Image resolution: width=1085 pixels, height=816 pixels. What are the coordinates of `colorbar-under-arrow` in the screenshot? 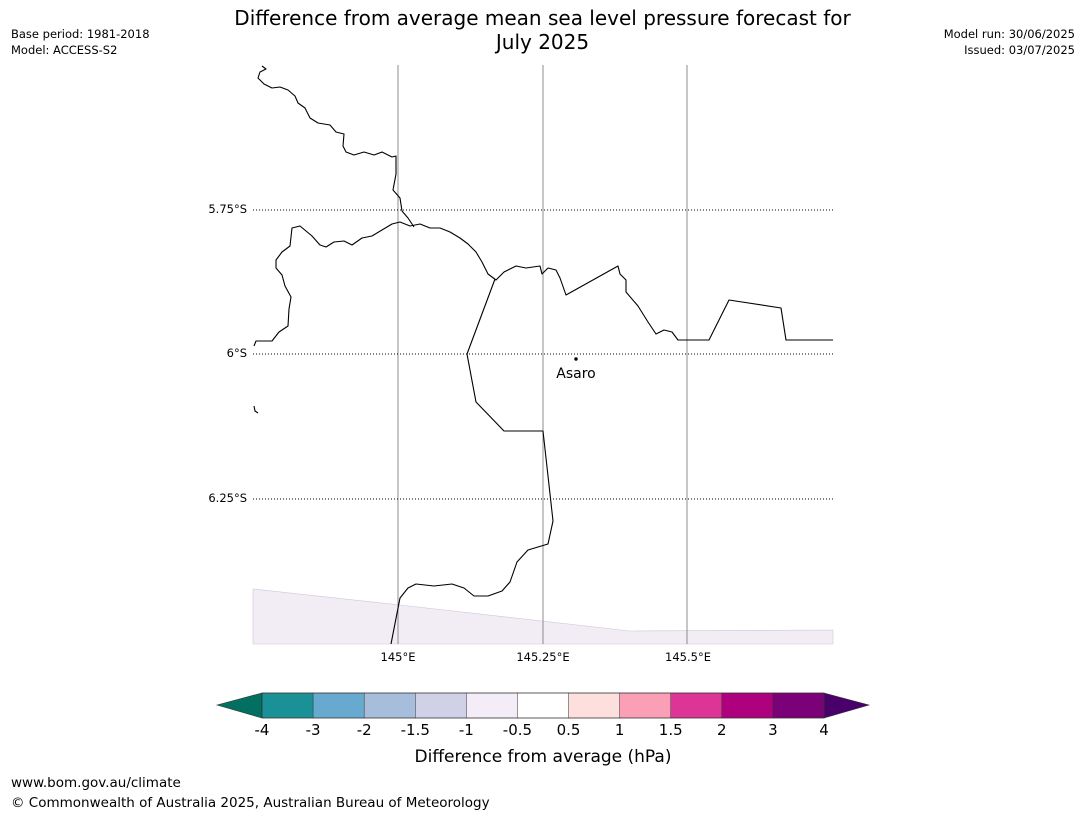 It's located at (239, 705).